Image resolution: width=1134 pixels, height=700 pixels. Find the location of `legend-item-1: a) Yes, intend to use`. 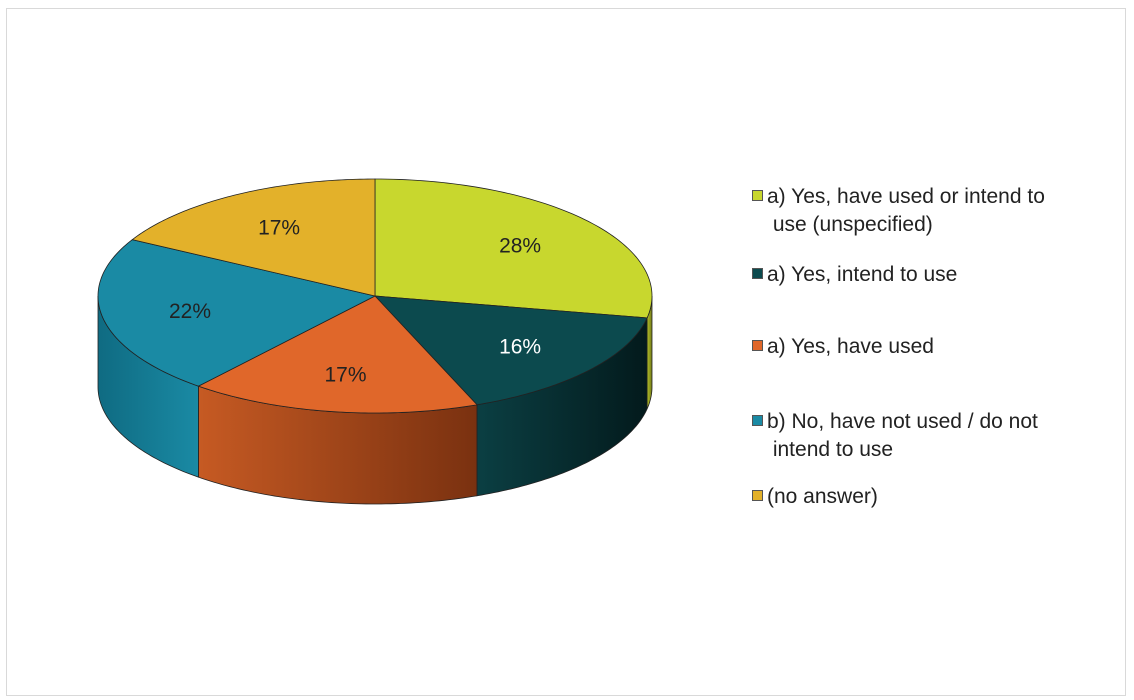

legend-item-1: a) Yes, intend to use is located at coordinates (934, 275).